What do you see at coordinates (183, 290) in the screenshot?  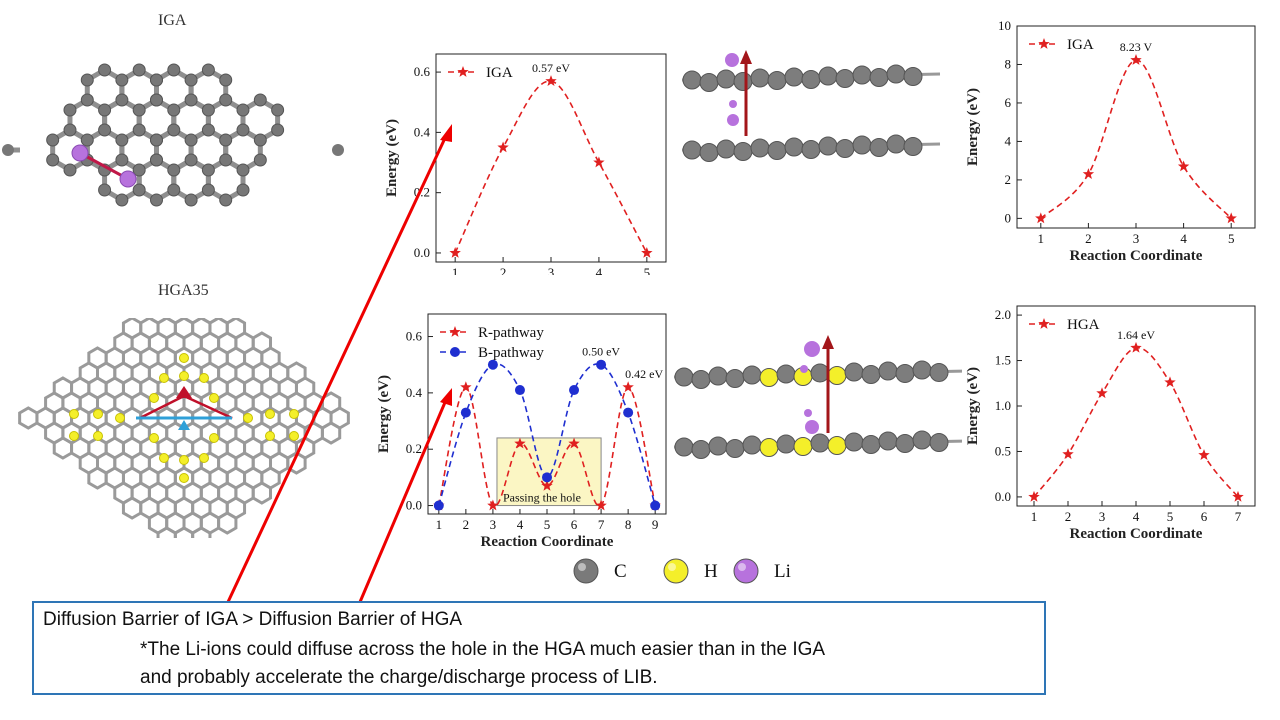 I see `hga-structure-title: HGA35` at bounding box center [183, 290].